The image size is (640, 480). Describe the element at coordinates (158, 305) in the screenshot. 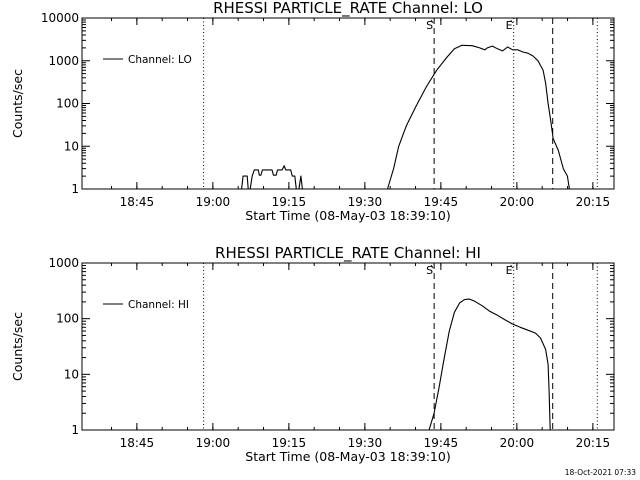

I see `legend-label: Channel: HI` at that location.